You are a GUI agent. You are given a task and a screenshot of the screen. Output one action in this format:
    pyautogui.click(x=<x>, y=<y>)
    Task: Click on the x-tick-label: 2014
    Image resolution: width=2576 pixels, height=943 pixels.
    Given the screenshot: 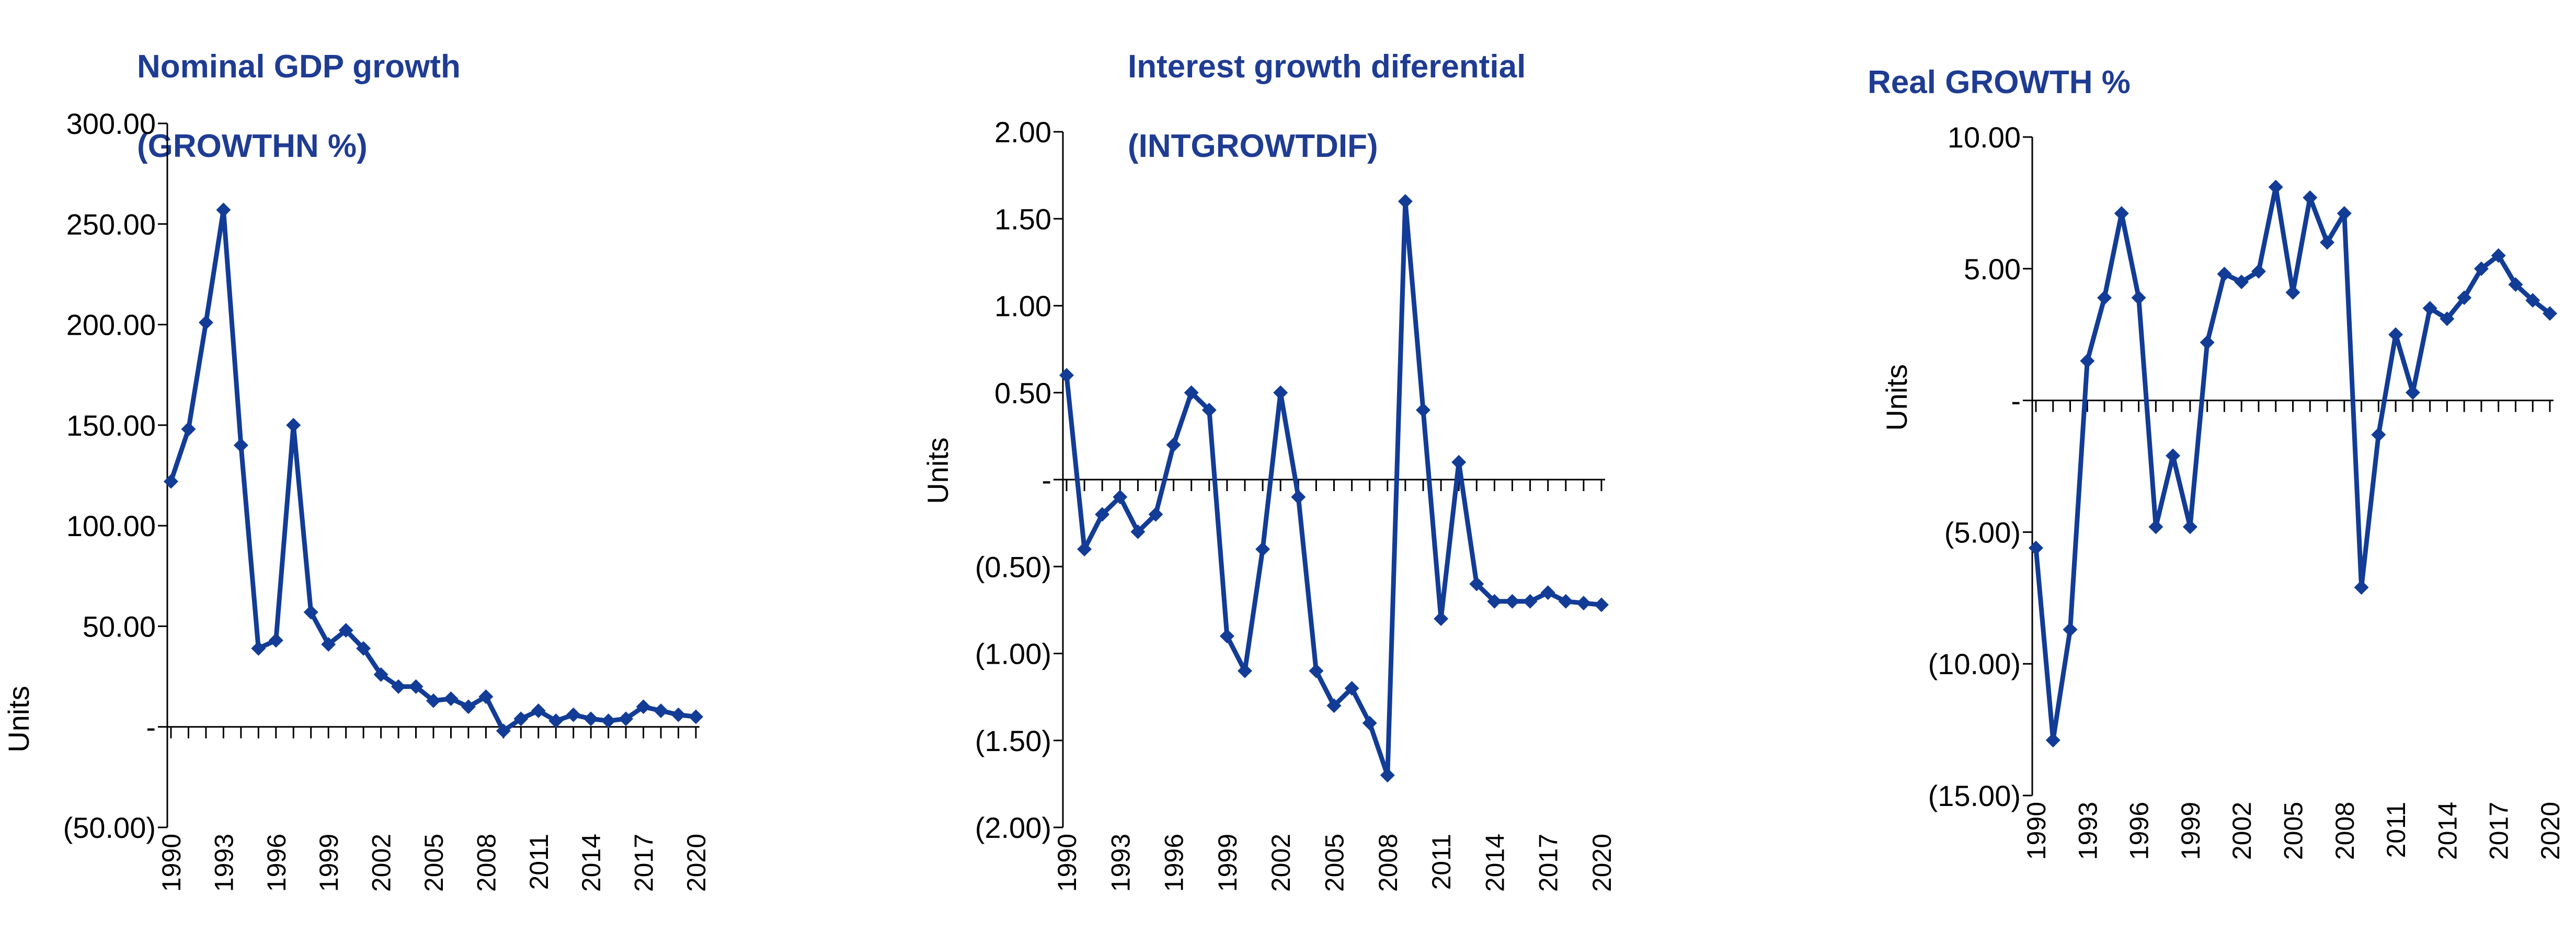 What is the action you would take?
    pyautogui.click(x=591, y=863)
    